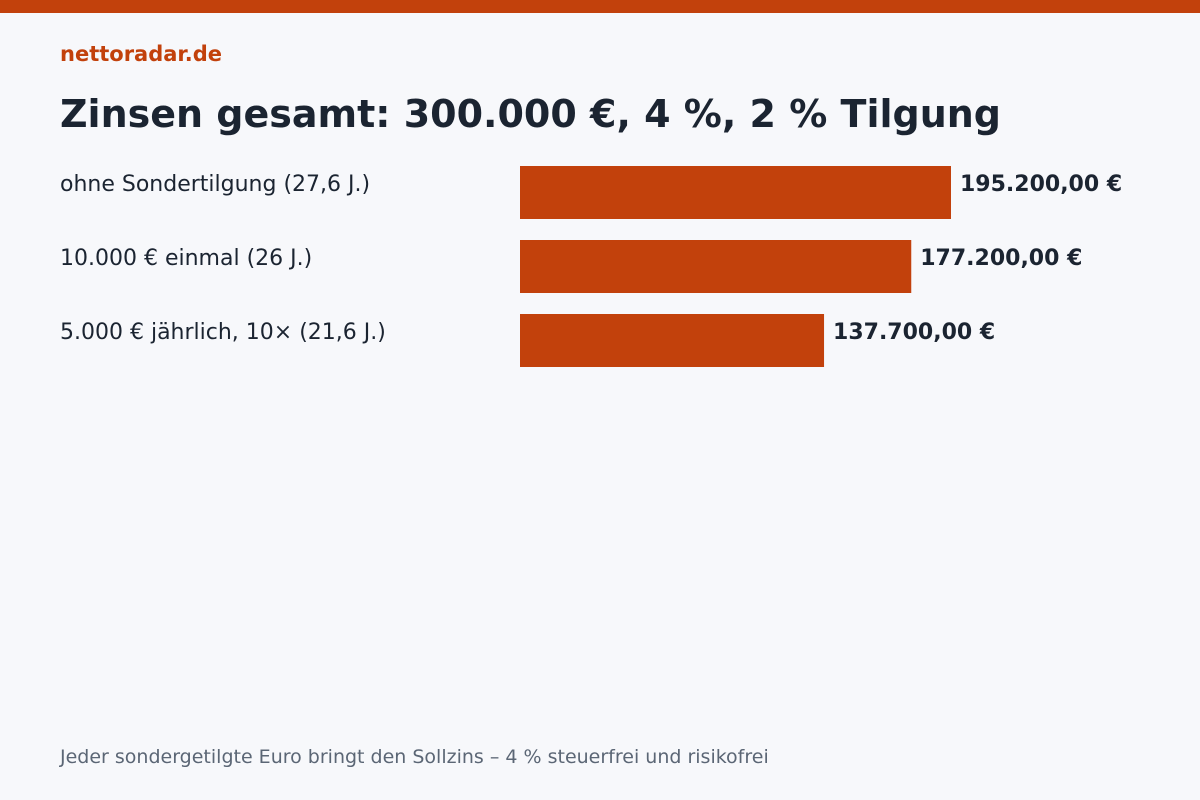  I want to click on brand-name: nettoradar.de, so click(141, 54).